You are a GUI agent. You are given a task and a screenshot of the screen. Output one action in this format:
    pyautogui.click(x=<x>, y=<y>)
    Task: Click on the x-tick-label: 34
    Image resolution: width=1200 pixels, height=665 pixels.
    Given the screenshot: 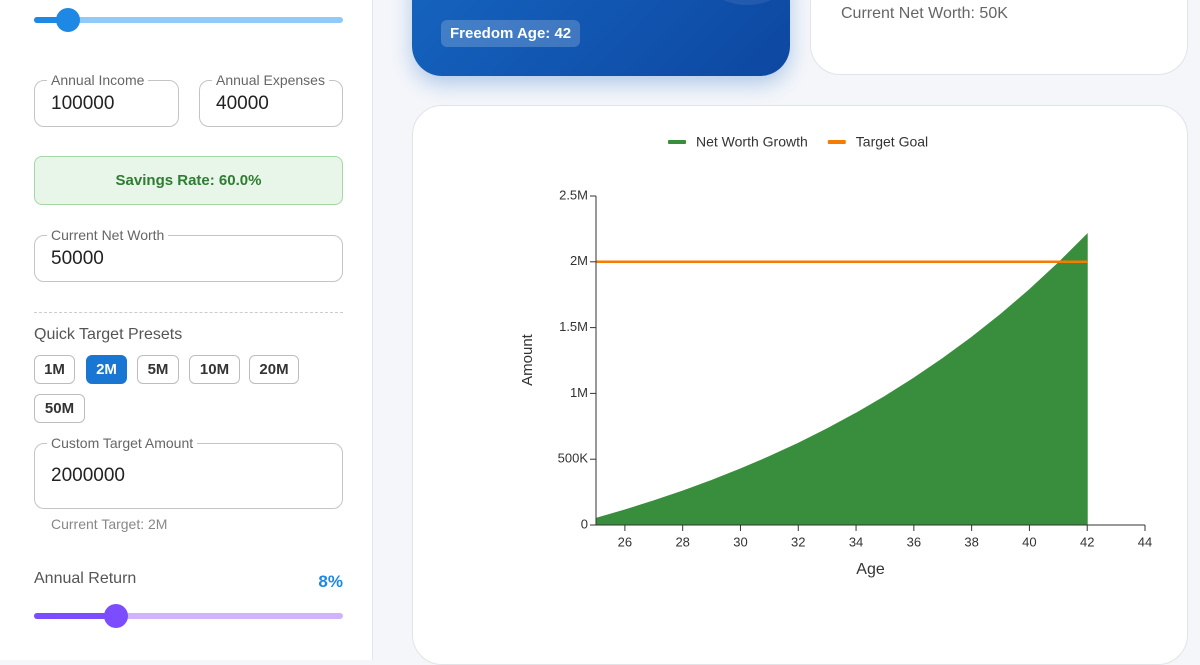 What is the action you would take?
    pyautogui.click(x=856, y=541)
    